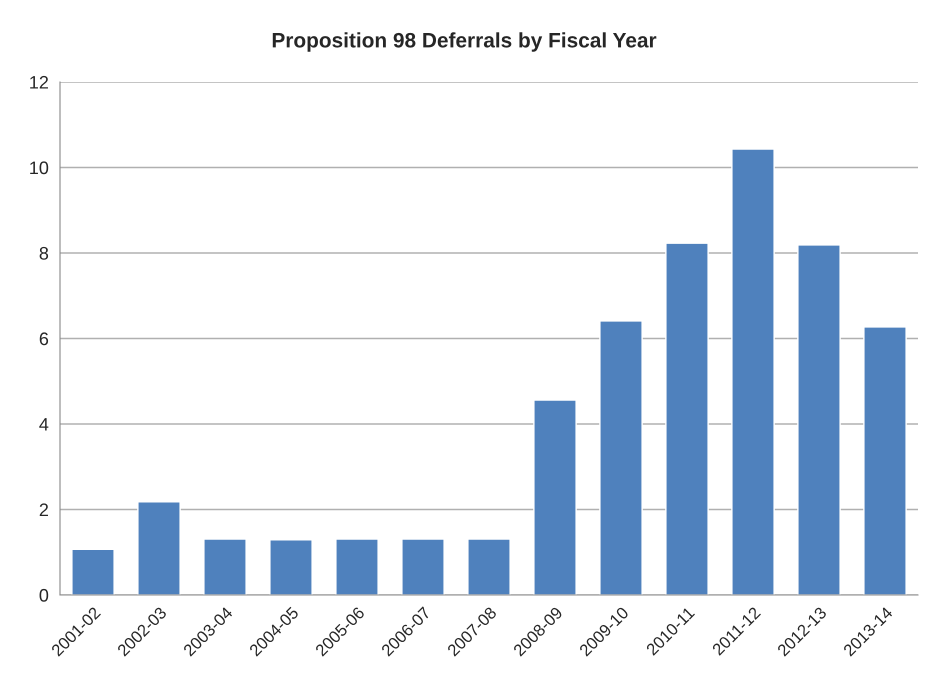  I want to click on chart-title: Proposition 98 Deferrals by Fiscal Year, so click(464, 42).